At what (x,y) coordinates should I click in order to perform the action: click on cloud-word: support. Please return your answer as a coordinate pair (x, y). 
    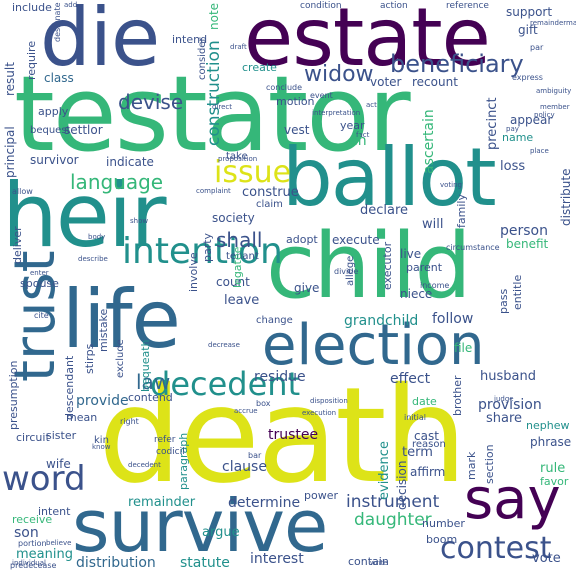
    Looking at the image, I should click on (529, 12).